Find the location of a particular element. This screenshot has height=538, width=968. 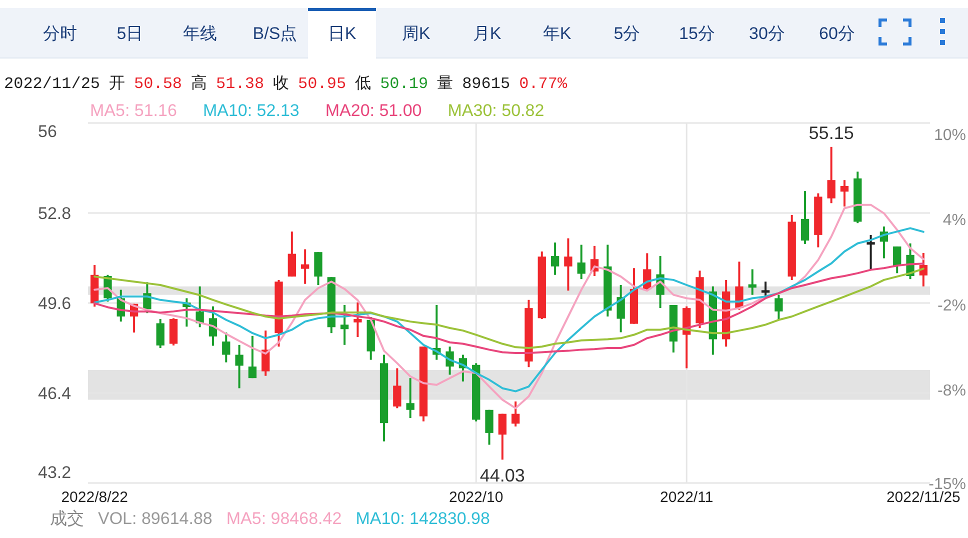

text: 50.58 is located at coordinates (158, 84).